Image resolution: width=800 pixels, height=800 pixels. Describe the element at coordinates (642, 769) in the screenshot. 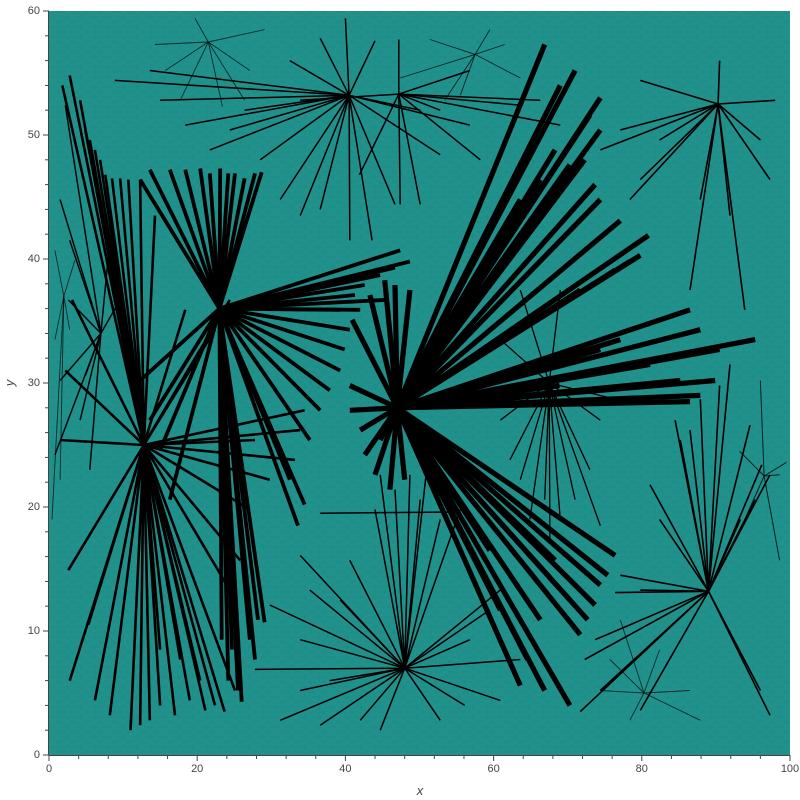

I see `x-tick-label: 80` at that location.